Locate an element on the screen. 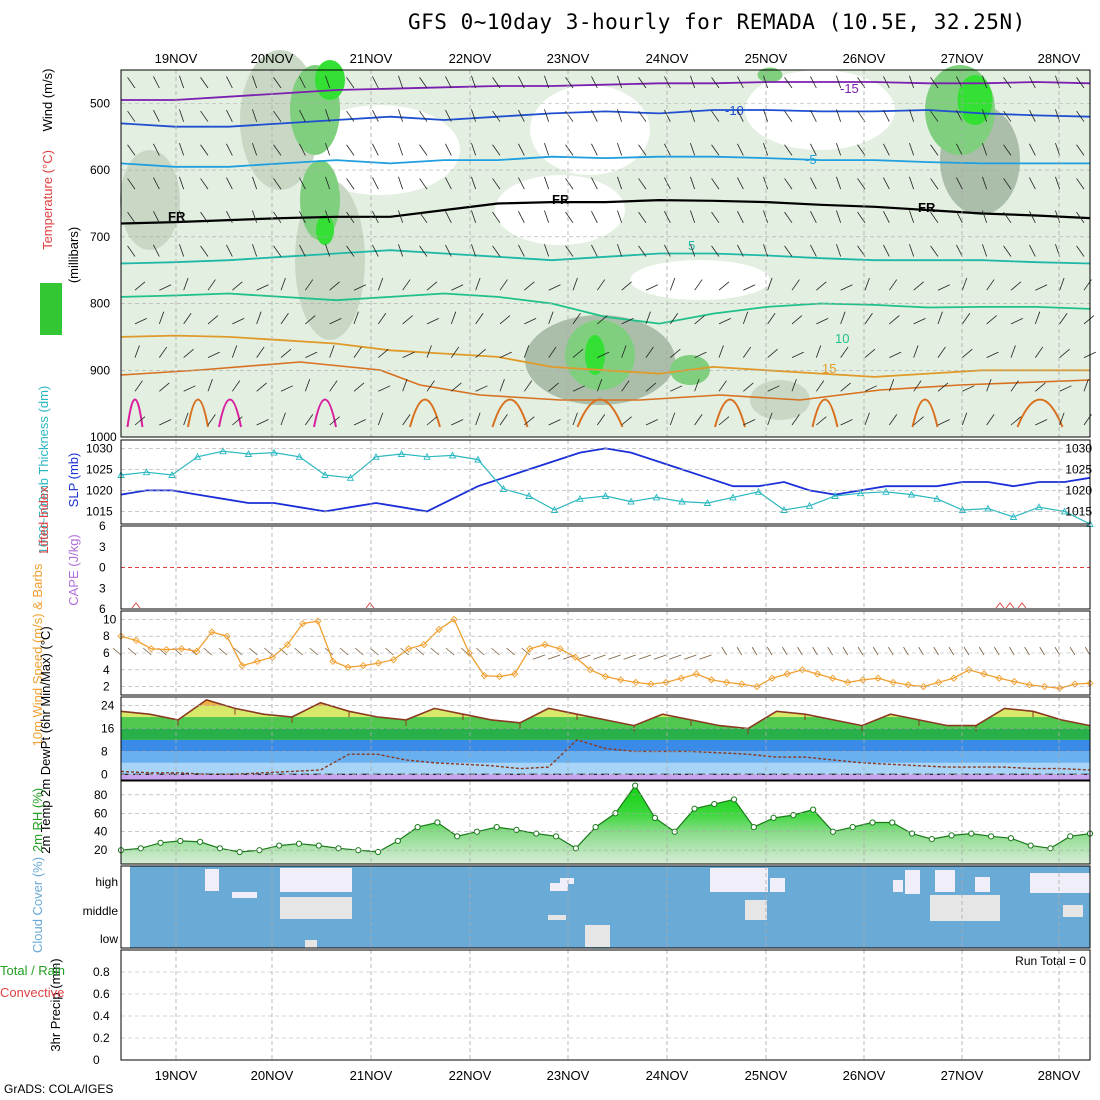 Image resolution: width=1100 pixels, height=1100 pixels. date-top-22NOV: 22NOV is located at coordinates (470, 58).